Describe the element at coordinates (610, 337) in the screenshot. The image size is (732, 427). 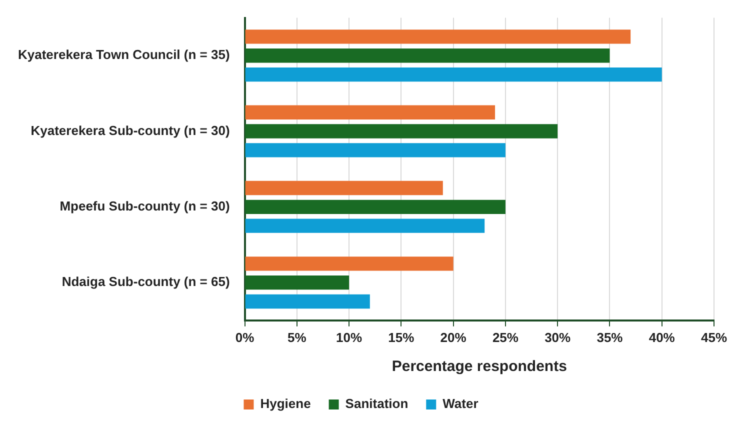
I see `x-tick-label: 35%` at that location.